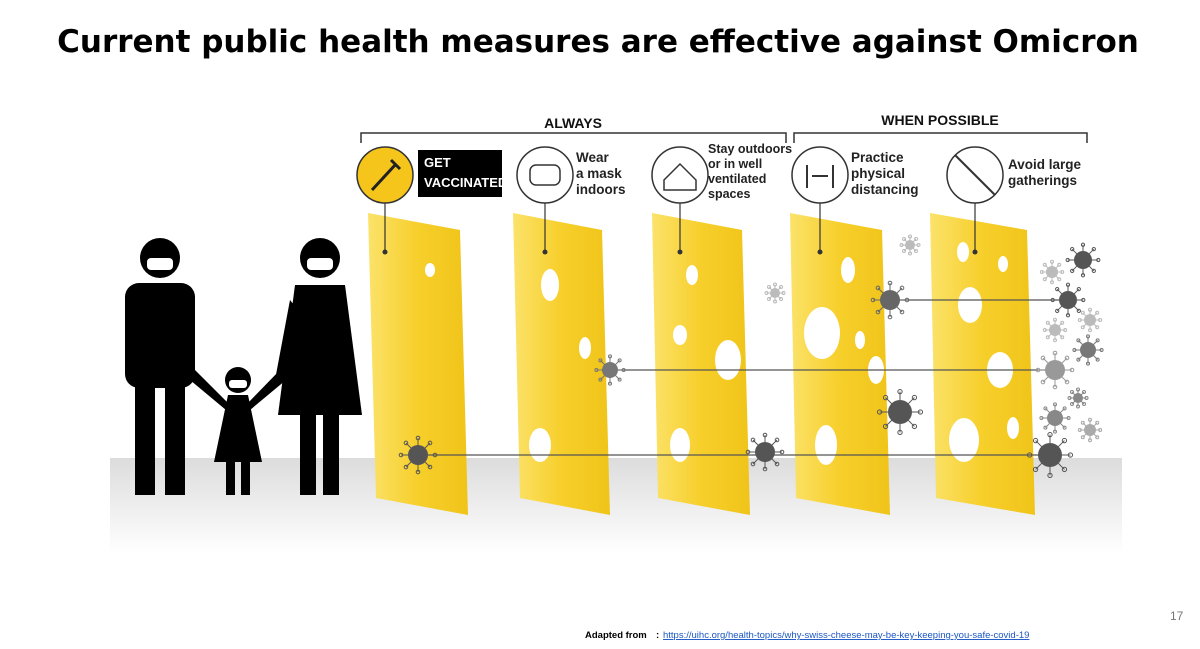 The image size is (1200, 649). I want to click on layer-label: Stay outdoors or in well ventilated spaces, so click(750, 171).